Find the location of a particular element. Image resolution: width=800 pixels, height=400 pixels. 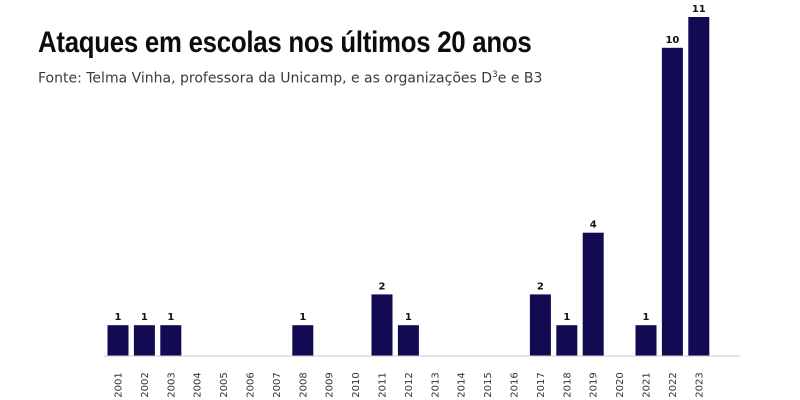

bar-2019 is located at coordinates (593, 294).